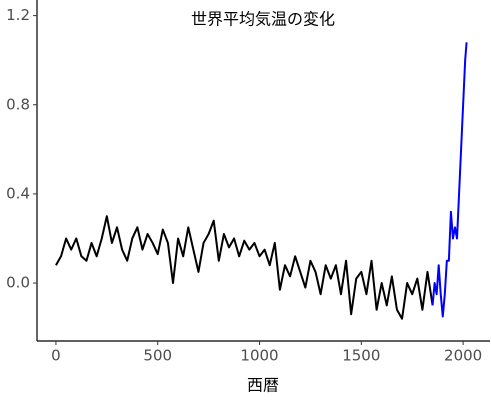 Image resolution: width=491 pixels, height=400 pixels. Describe the element at coordinates (263, 19) in the screenshot. I see `chart-title: 世界平均気温の変化` at that location.